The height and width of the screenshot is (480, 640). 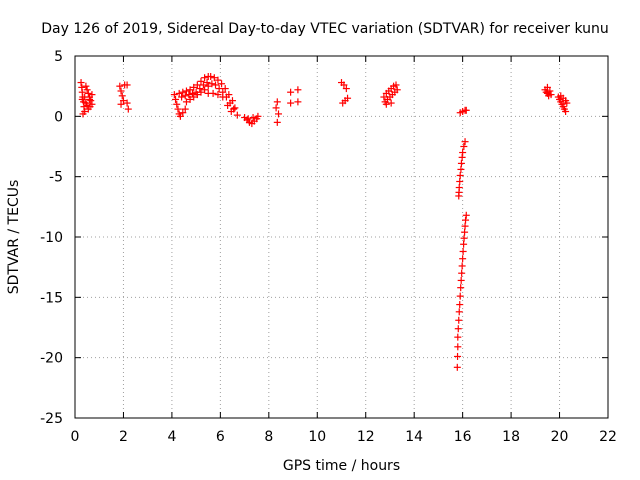 I want to click on y-tick-label: -10, so click(x=51, y=238).